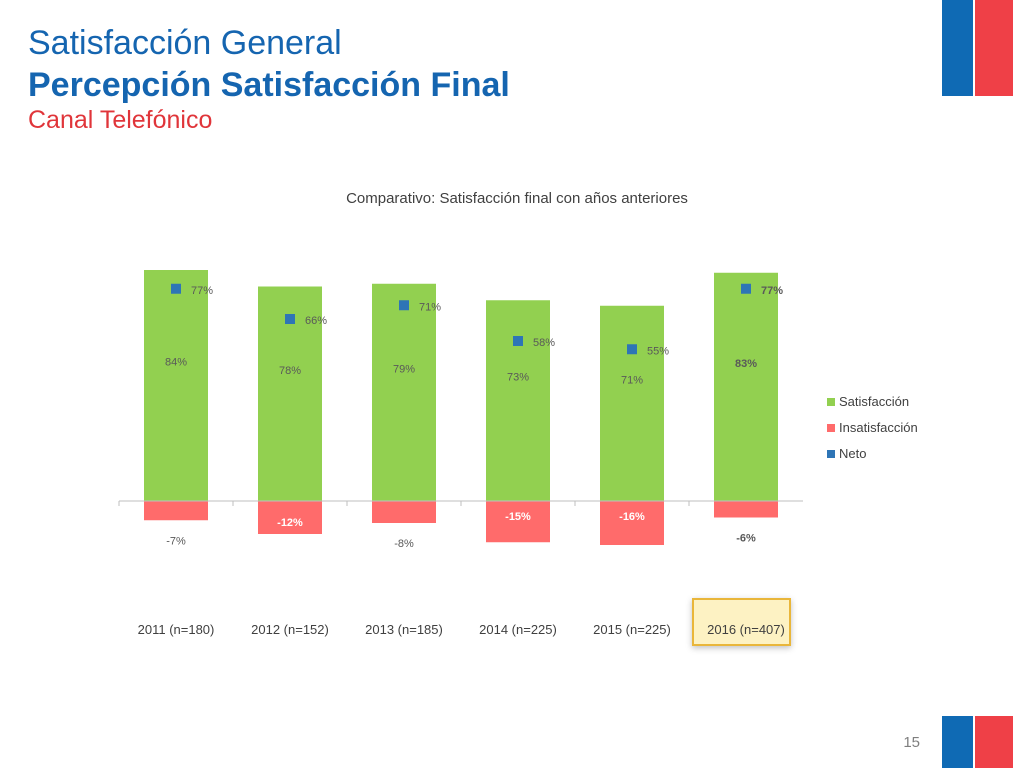 The height and width of the screenshot is (768, 1024). What do you see at coordinates (518, 378) in the screenshot?
I see `satisfaccion-label: 73%` at bounding box center [518, 378].